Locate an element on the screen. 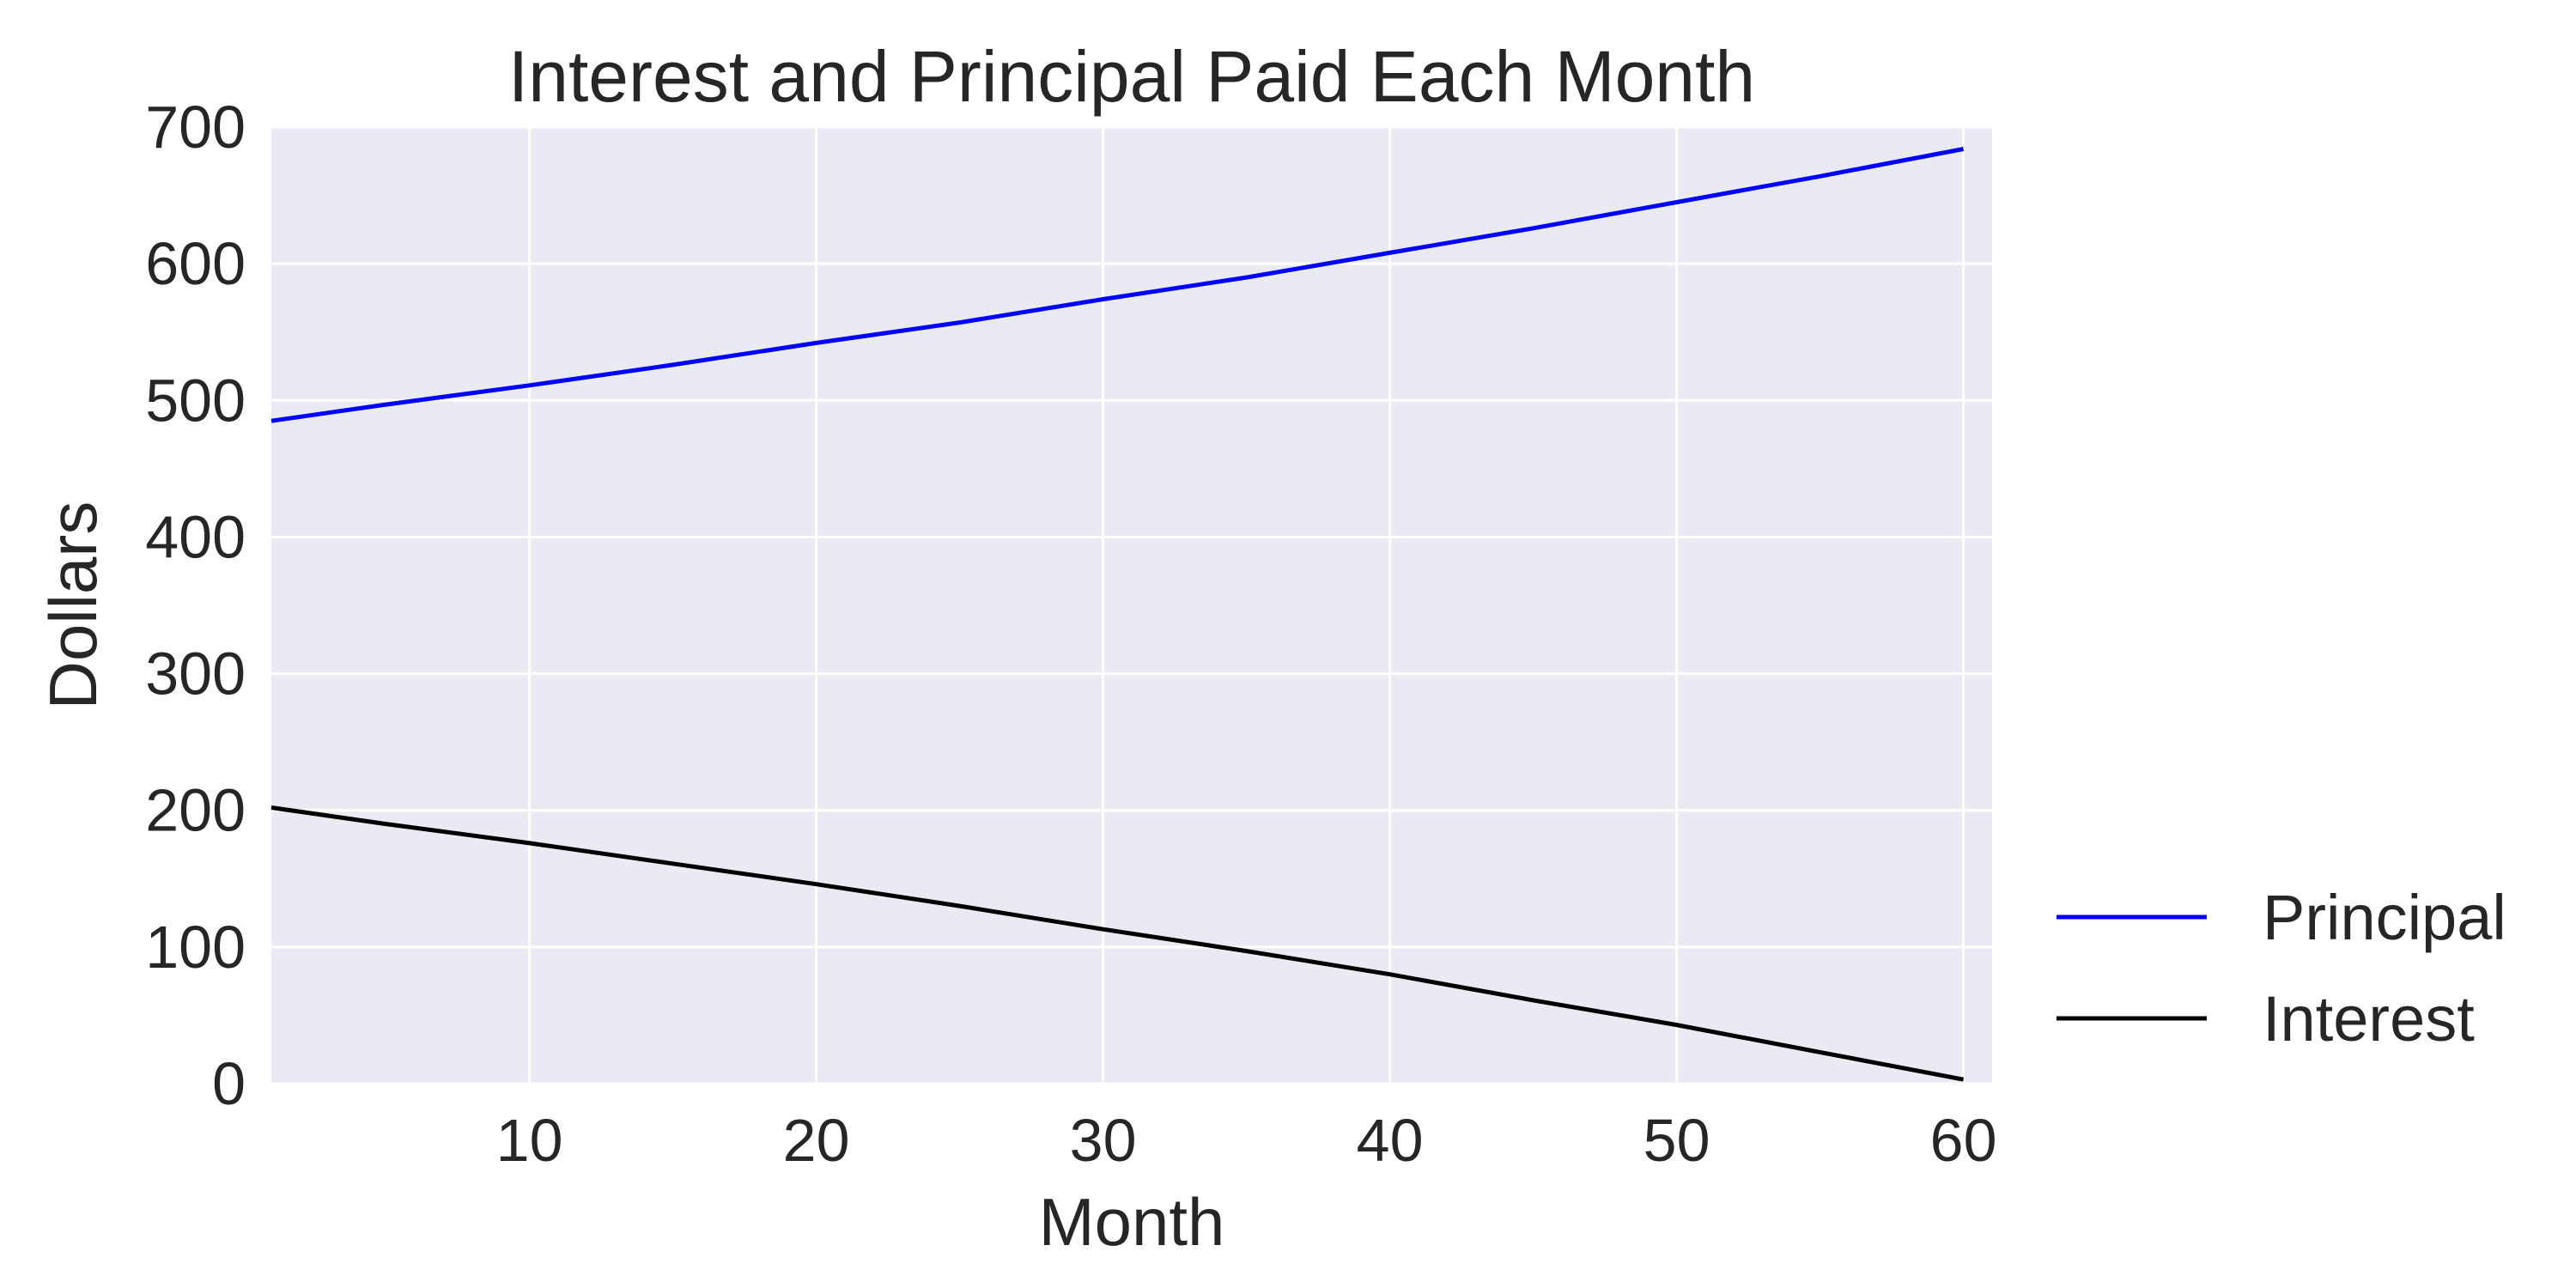  x-tick-label: 50 is located at coordinates (1676, 1140).